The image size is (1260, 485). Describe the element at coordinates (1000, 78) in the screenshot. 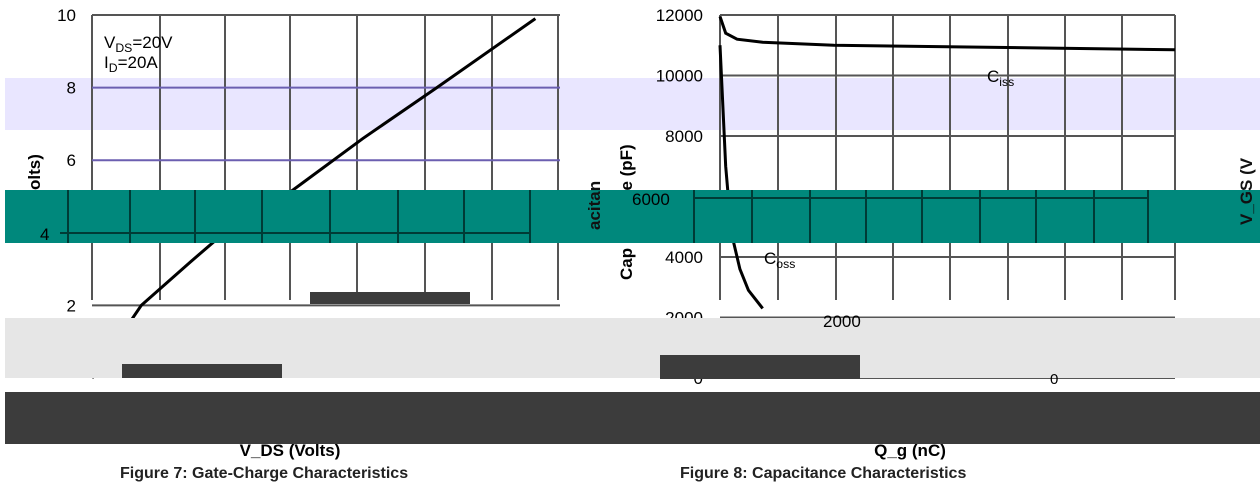

I see `series-label-iss: Ciss` at that location.